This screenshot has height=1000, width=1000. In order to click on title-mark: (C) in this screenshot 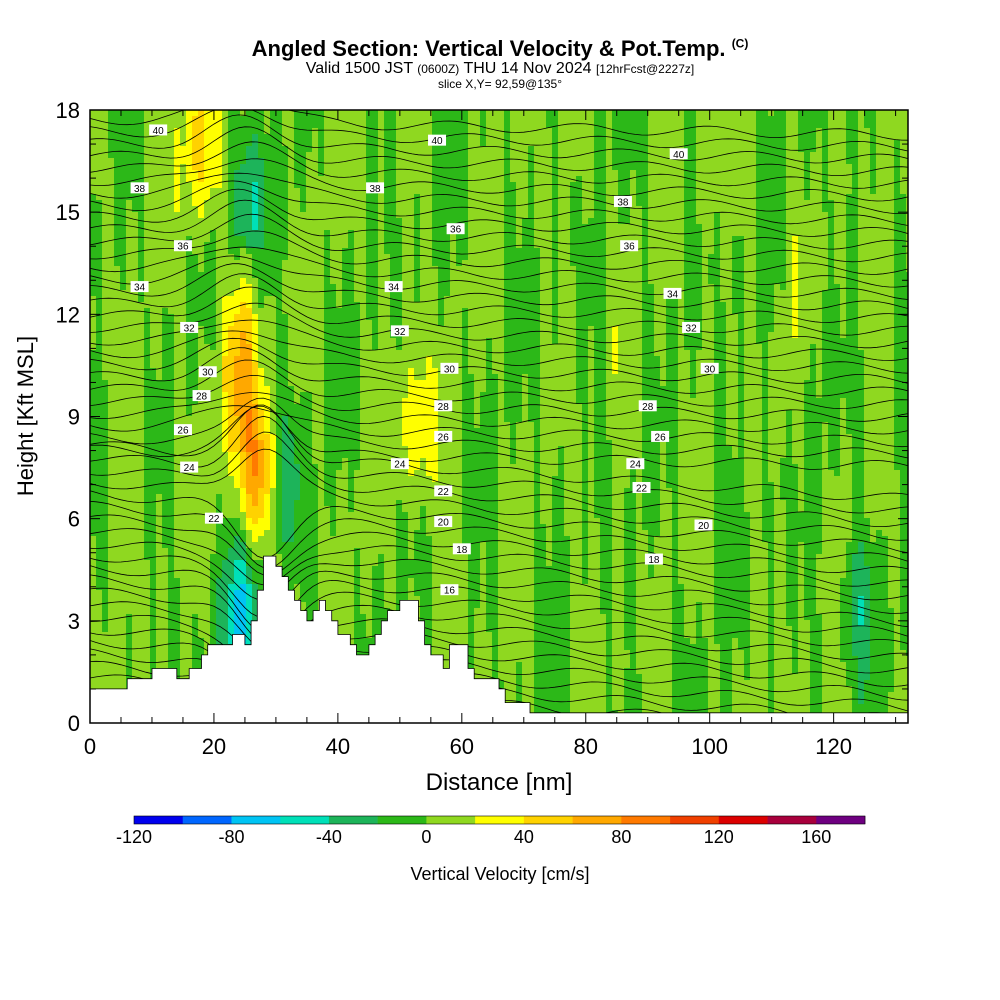, I will do `click(740, 43)`.